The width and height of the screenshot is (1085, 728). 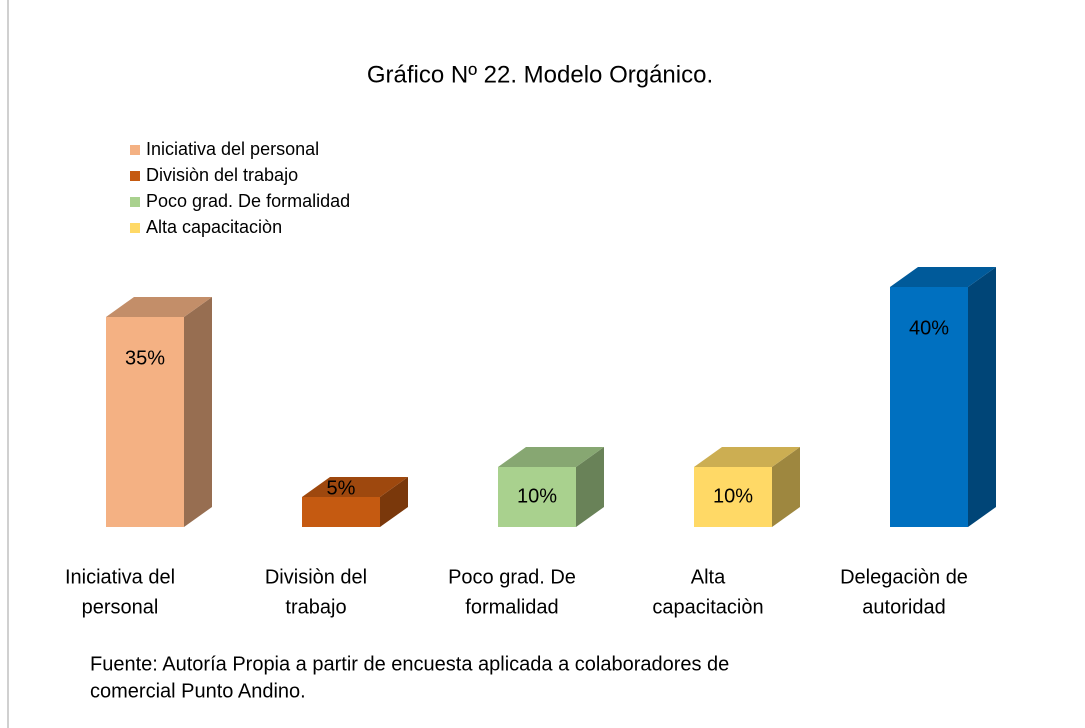 I want to click on x-tick-label: capacitaciòn, so click(x=707, y=607).